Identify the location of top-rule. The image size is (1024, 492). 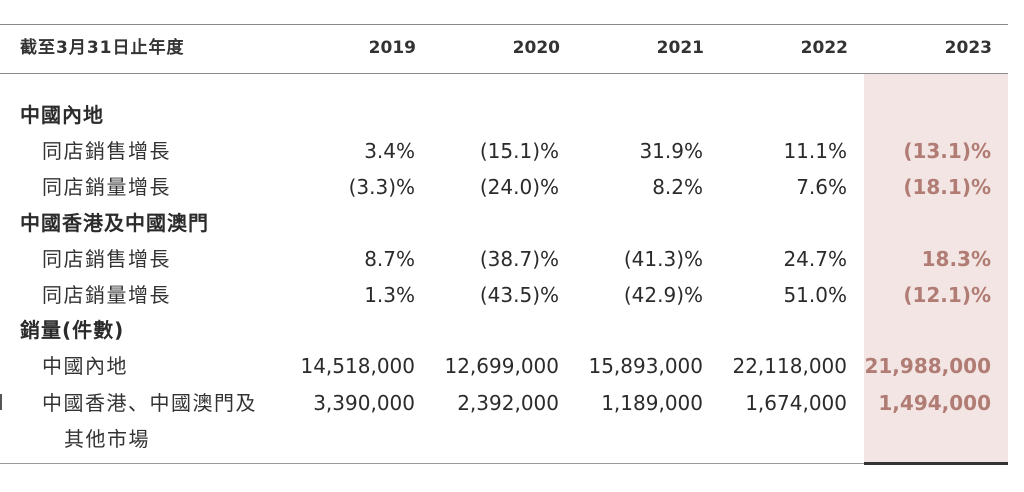
(504, 24).